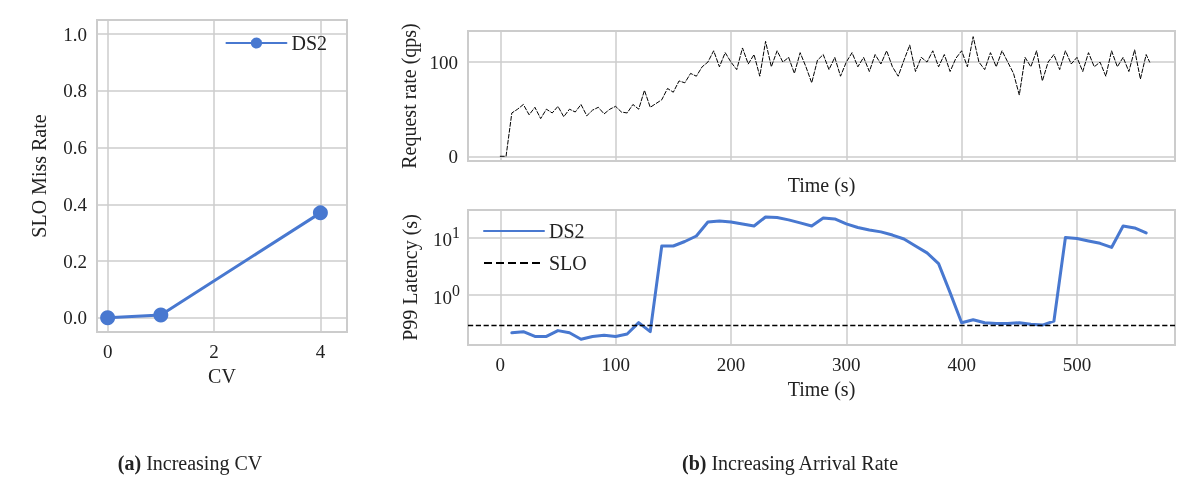  I want to click on text: (b) Increasing Arrival Rate, so click(790, 463).